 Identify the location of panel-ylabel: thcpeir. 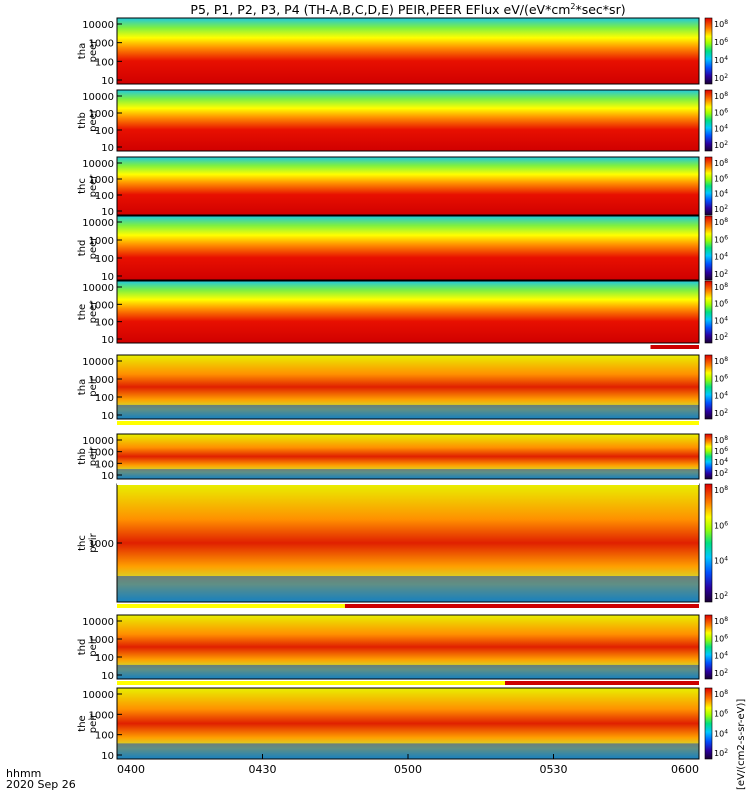
(88, 542).